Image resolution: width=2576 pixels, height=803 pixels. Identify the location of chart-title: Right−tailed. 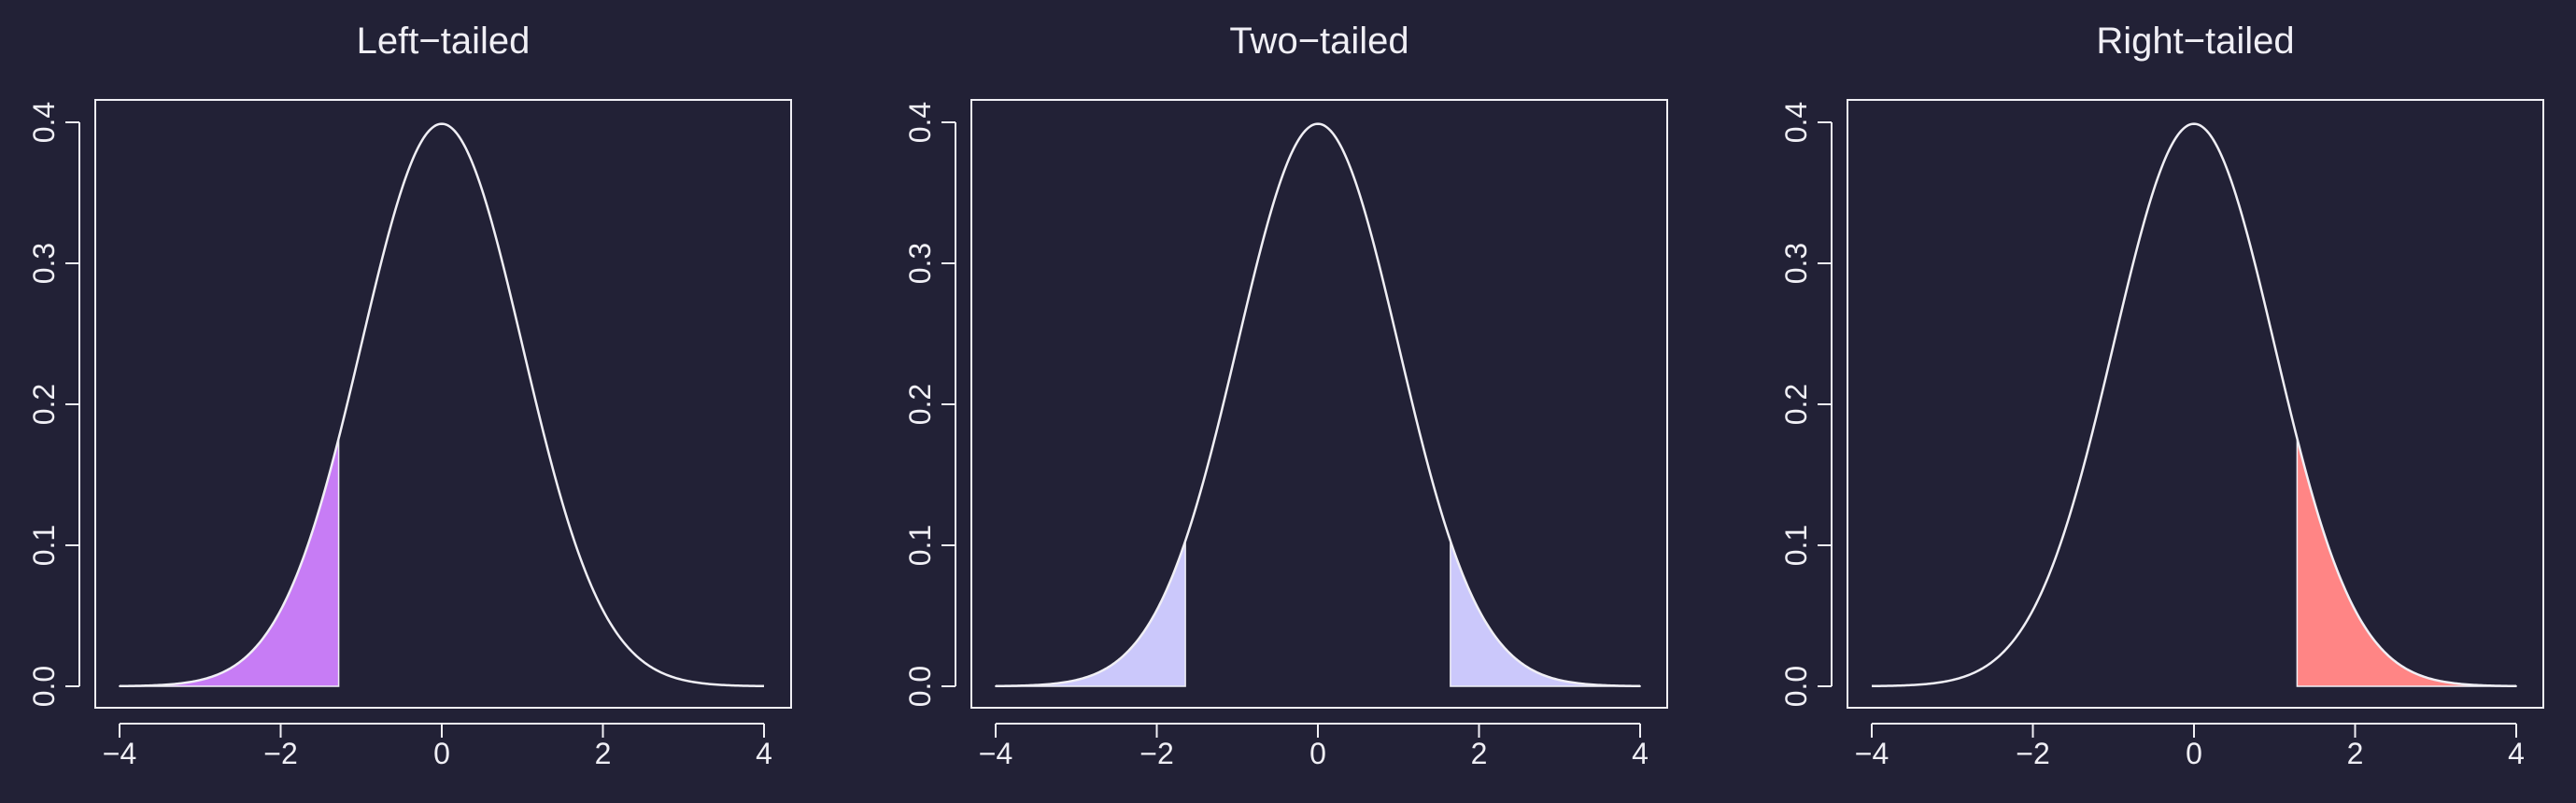
(2195, 41).